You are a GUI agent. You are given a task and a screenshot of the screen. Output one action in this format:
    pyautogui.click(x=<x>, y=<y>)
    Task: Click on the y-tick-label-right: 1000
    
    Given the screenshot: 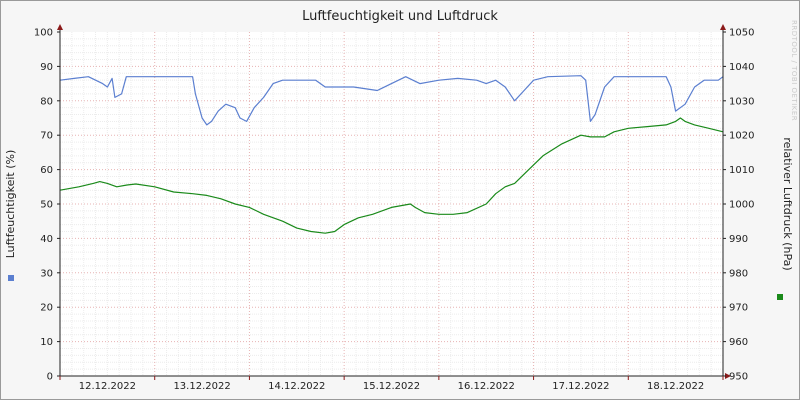 What is the action you would take?
    pyautogui.click(x=741, y=205)
    